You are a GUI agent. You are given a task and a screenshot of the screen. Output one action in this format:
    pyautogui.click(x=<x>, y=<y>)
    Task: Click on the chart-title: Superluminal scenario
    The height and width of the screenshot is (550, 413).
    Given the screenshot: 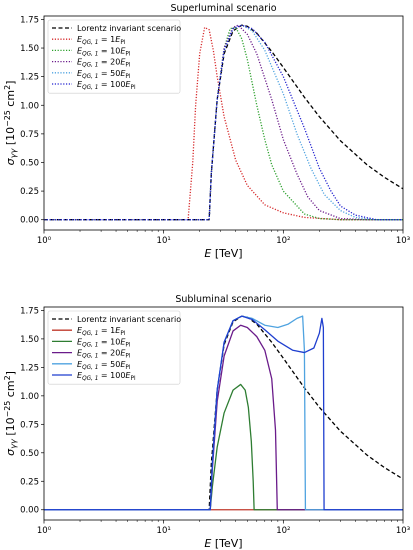 What is the action you would take?
    pyautogui.click(x=223, y=8)
    